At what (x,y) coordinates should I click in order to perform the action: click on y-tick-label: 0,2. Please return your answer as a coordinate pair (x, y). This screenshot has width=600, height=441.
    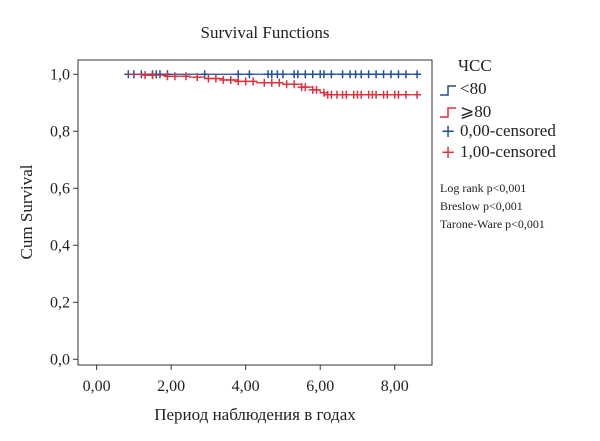
    Looking at the image, I should click on (60, 302).